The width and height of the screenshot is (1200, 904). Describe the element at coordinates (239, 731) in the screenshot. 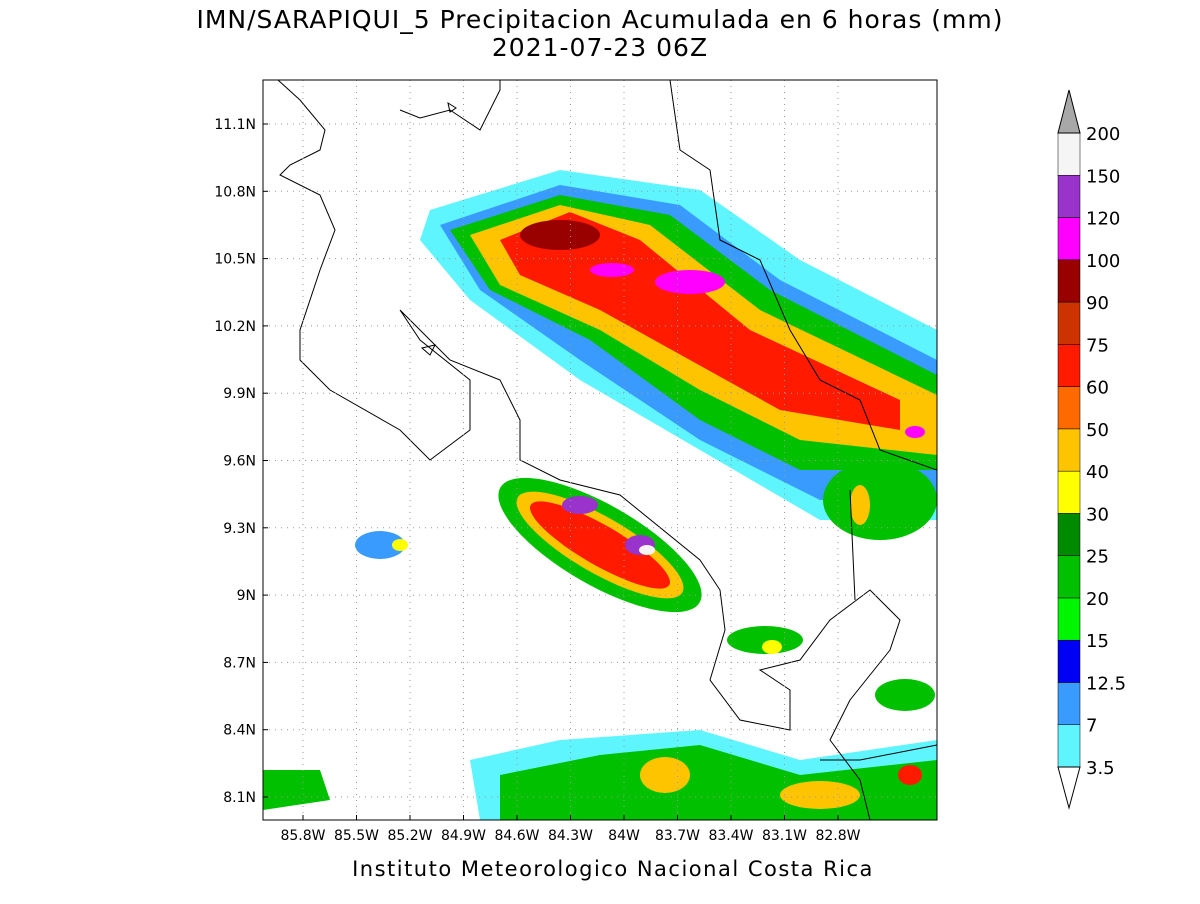

I see `lat-label: 8.4N` at that location.